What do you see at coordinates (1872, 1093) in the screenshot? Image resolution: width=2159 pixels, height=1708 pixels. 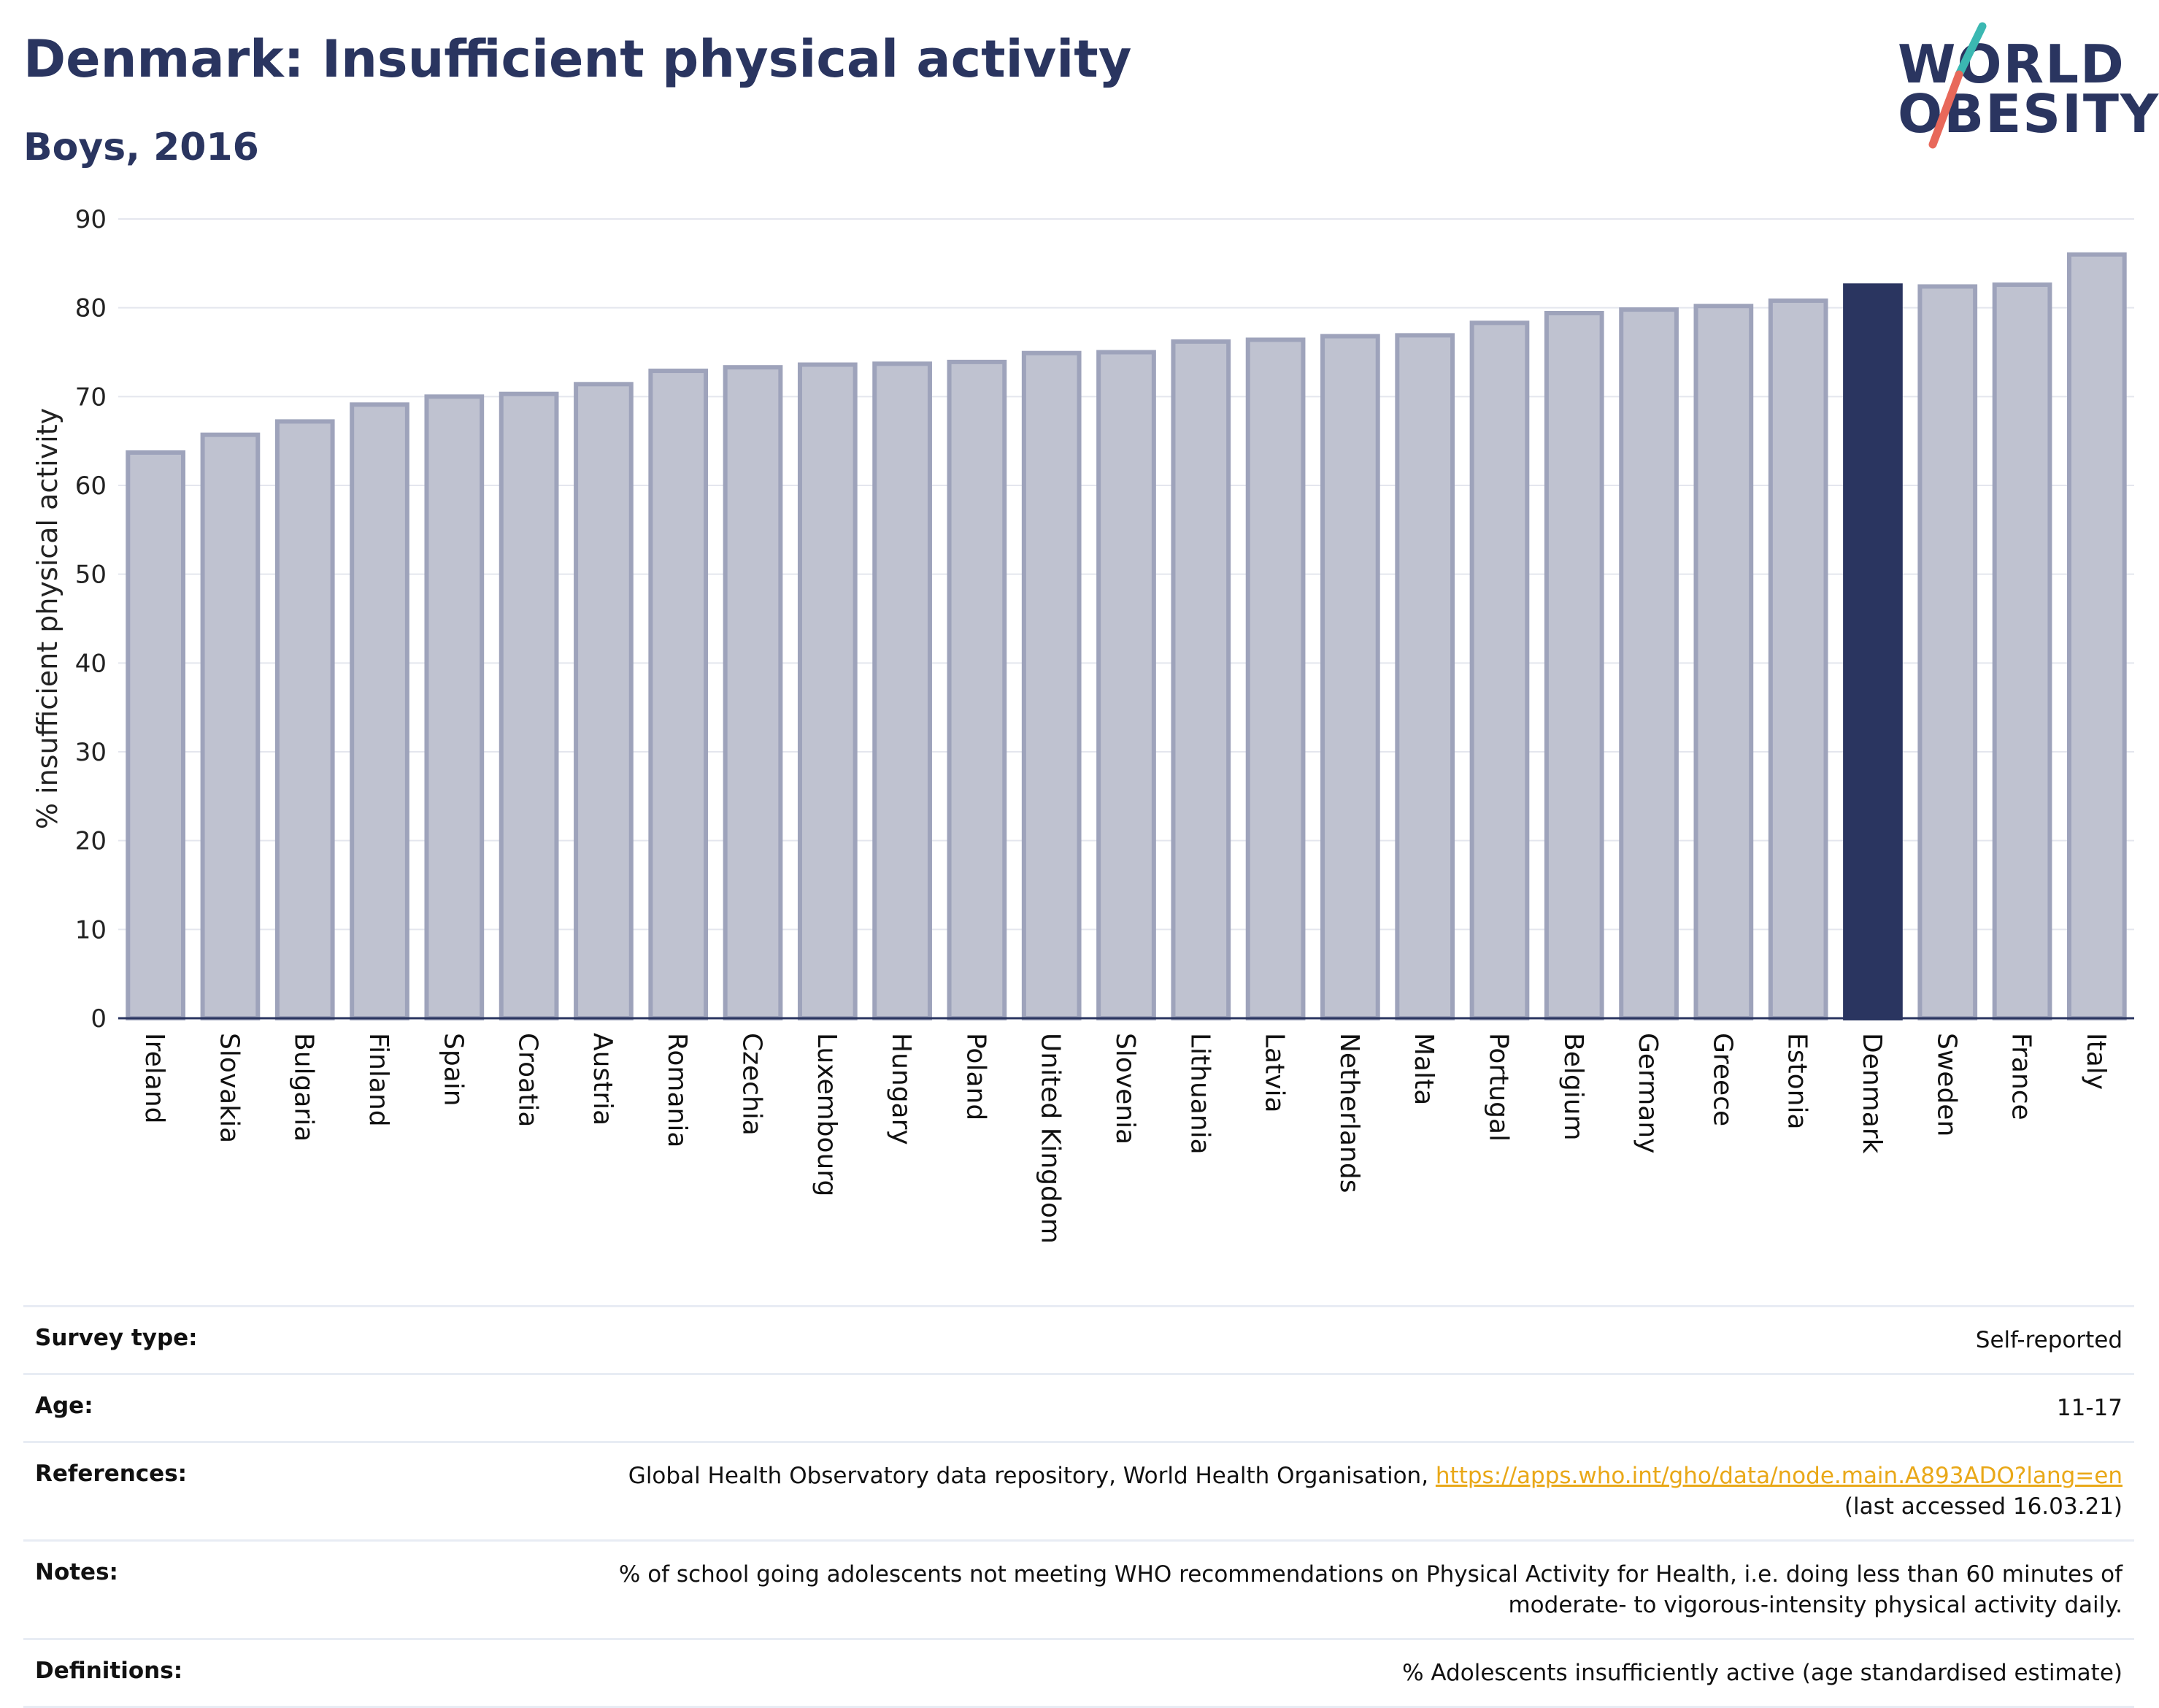 I see `x-tick-label: Denmark` at bounding box center [1872, 1093].